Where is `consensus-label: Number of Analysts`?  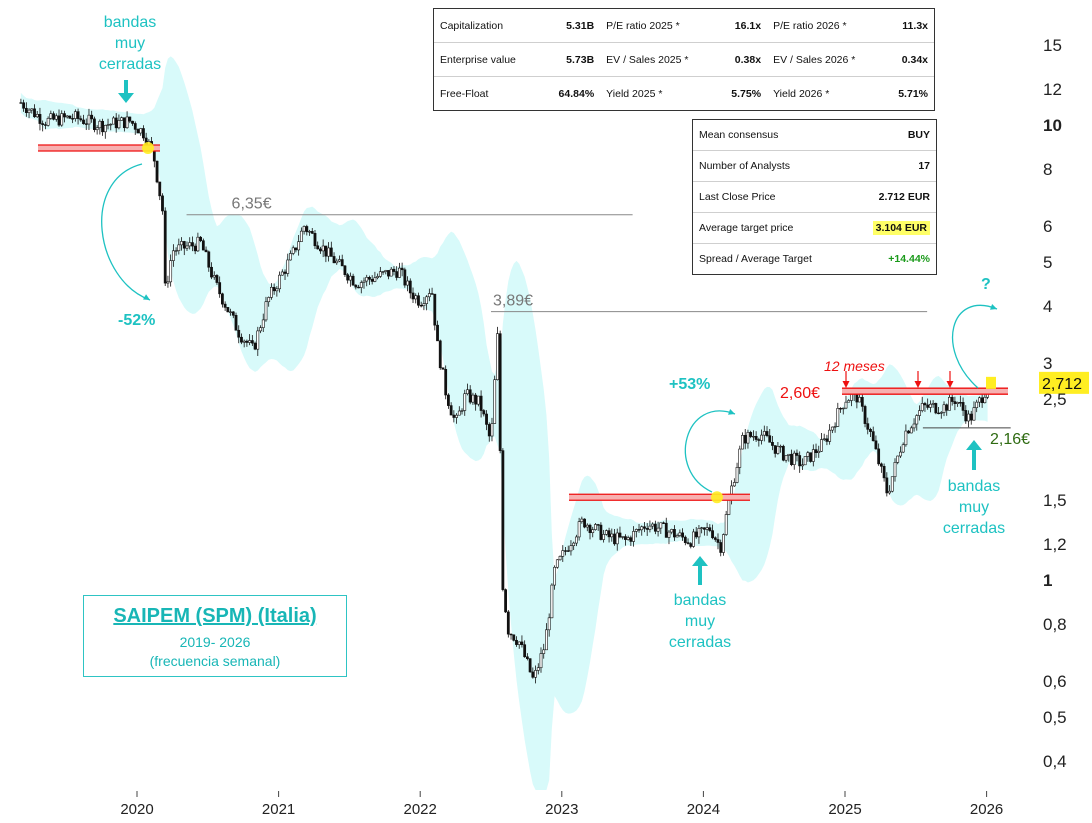 consensus-label: Number of Analysts is located at coordinates (771, 166).